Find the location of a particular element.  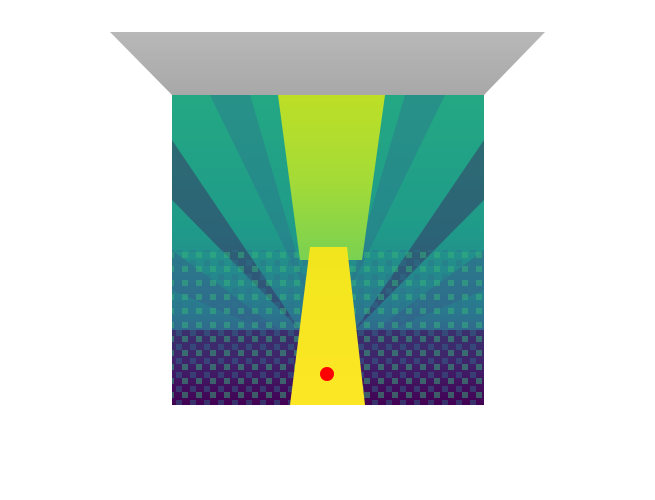

beam is located at coordinates (331, 177).